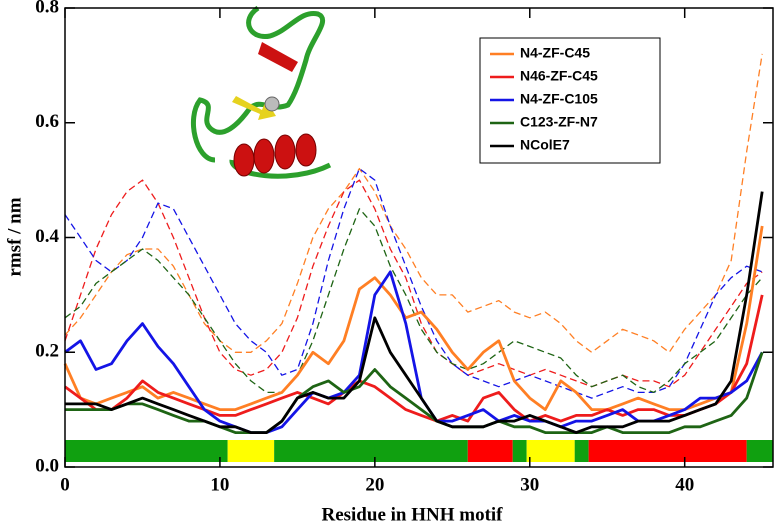  I want to click on x-tick-label: 10, so click(219, 484).